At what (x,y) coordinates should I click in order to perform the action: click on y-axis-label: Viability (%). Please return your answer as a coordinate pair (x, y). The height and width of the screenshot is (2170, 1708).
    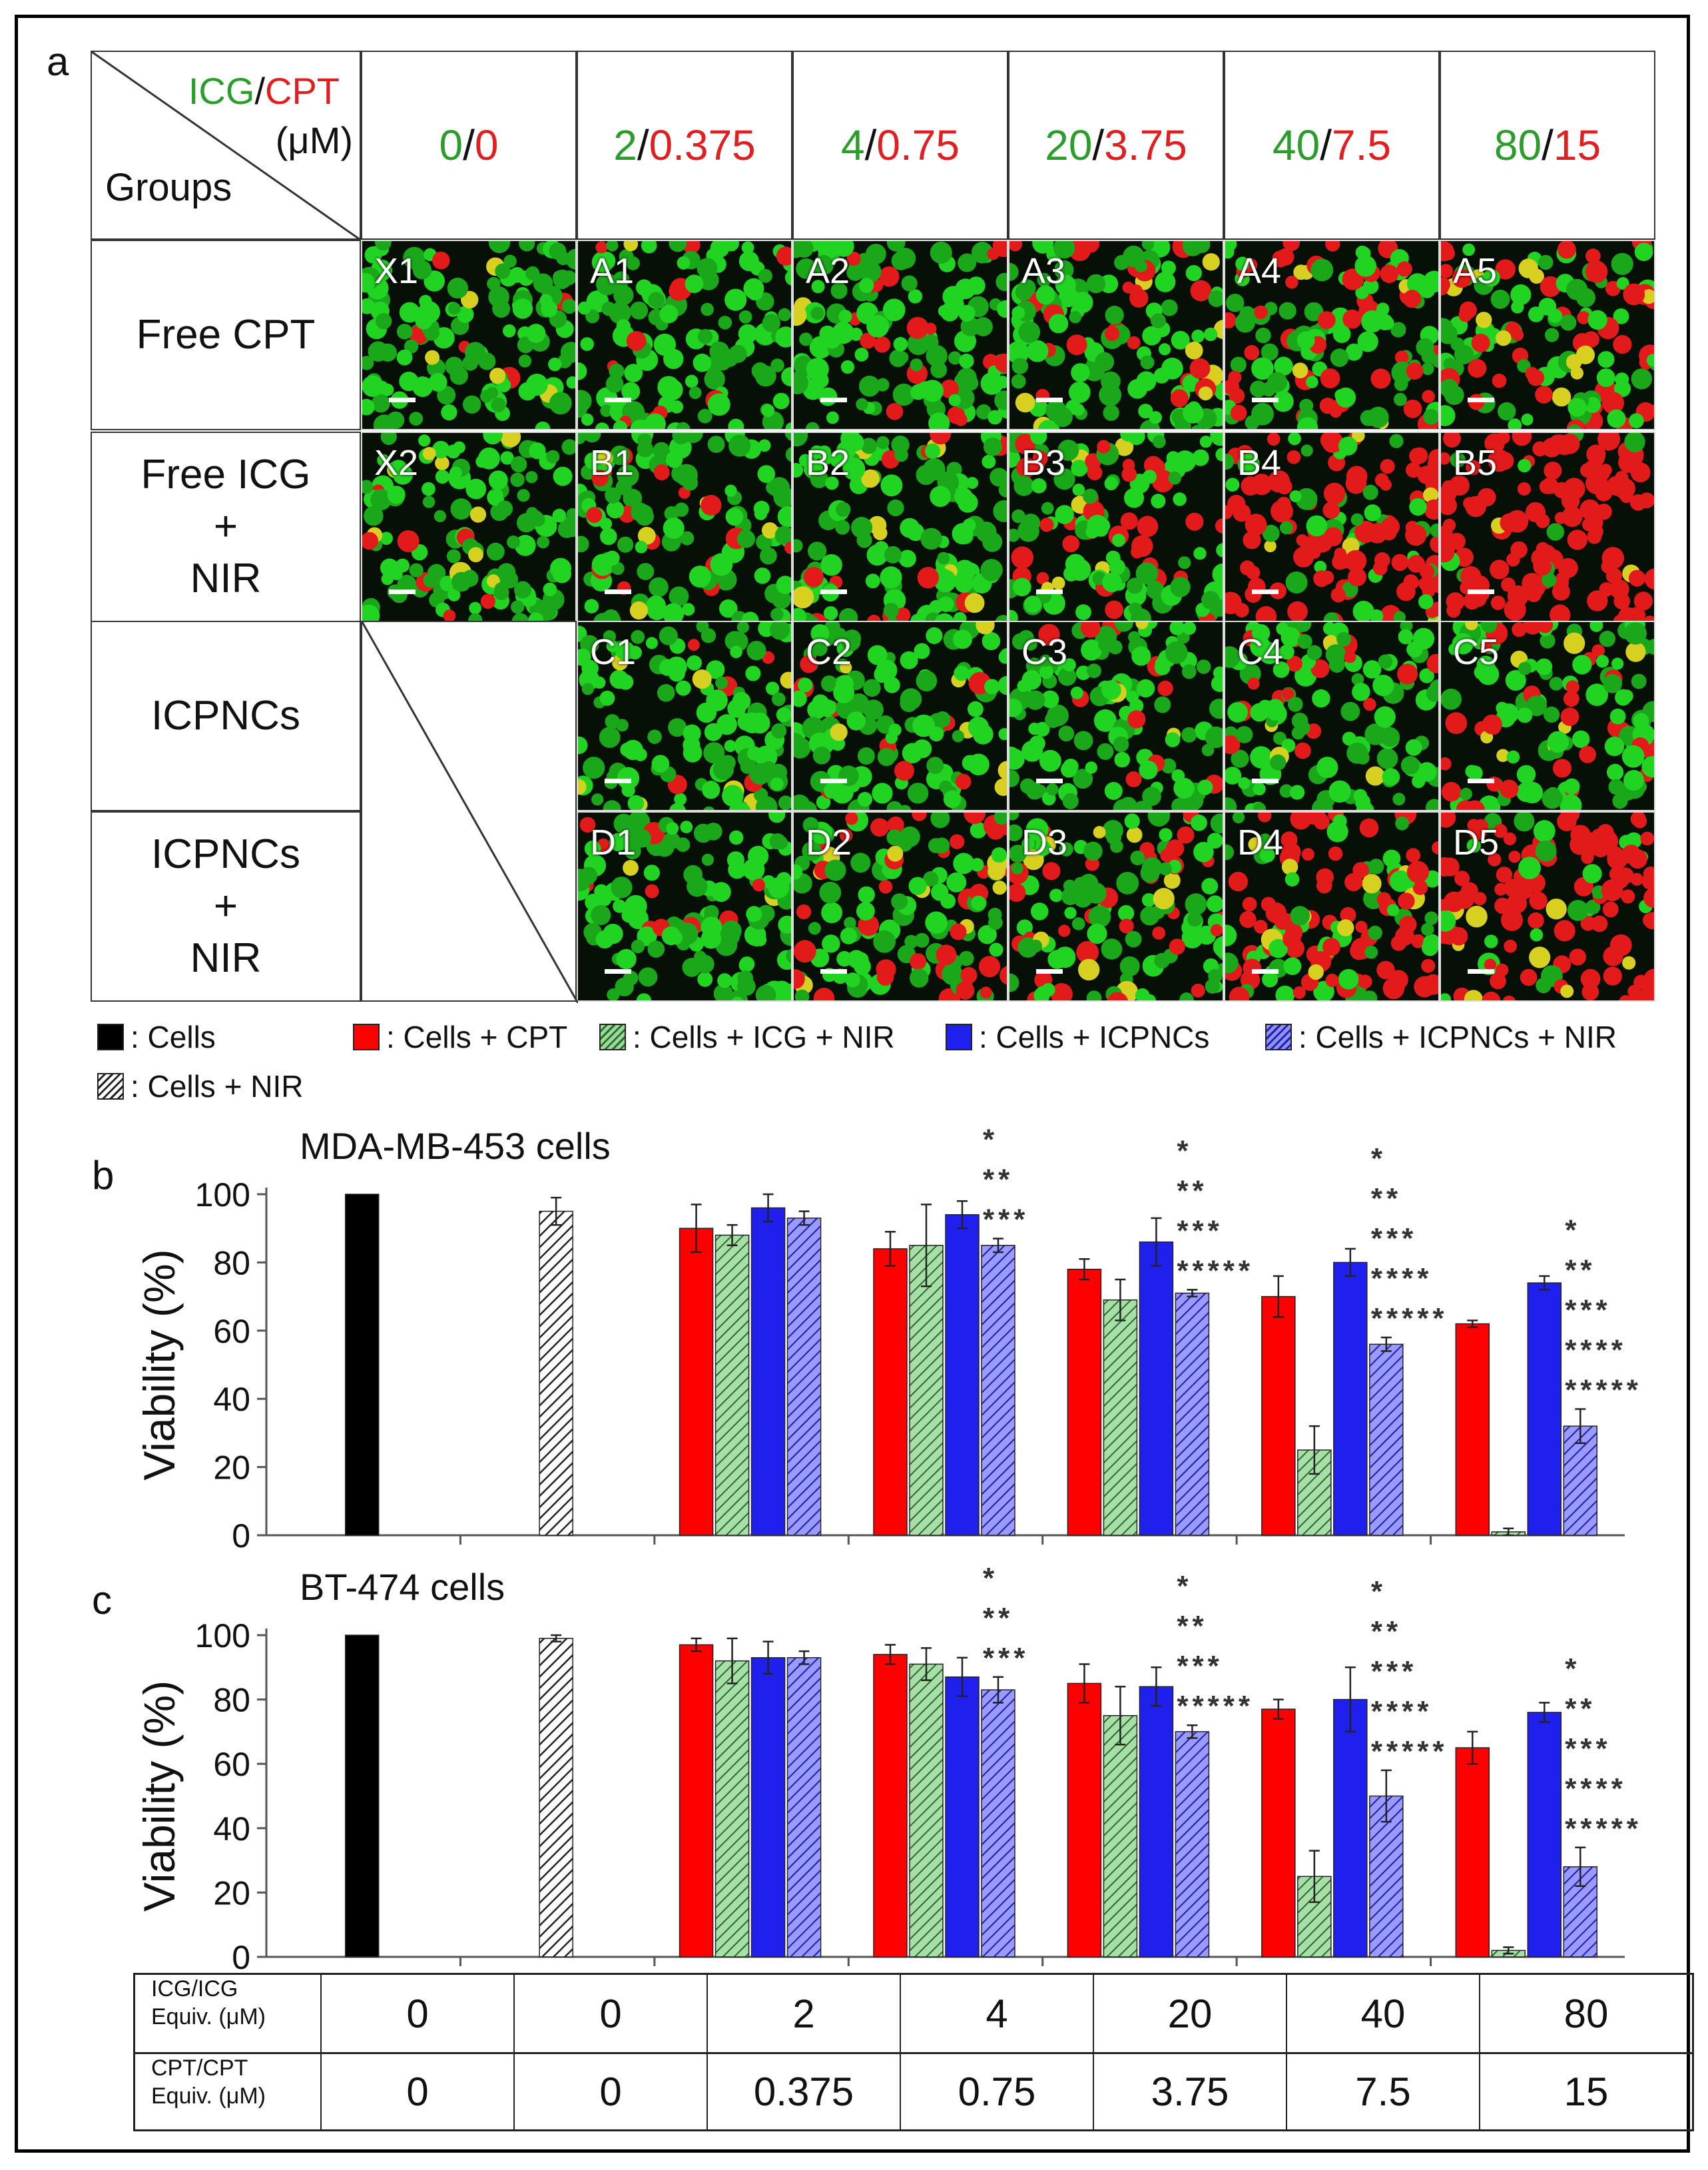
    Looking at the image, I should click on (159, 1364).